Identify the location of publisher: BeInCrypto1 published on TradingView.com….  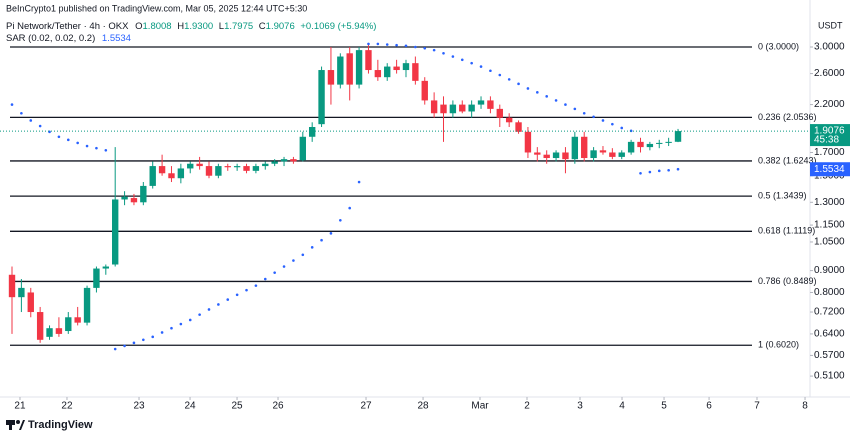
(156, 8).